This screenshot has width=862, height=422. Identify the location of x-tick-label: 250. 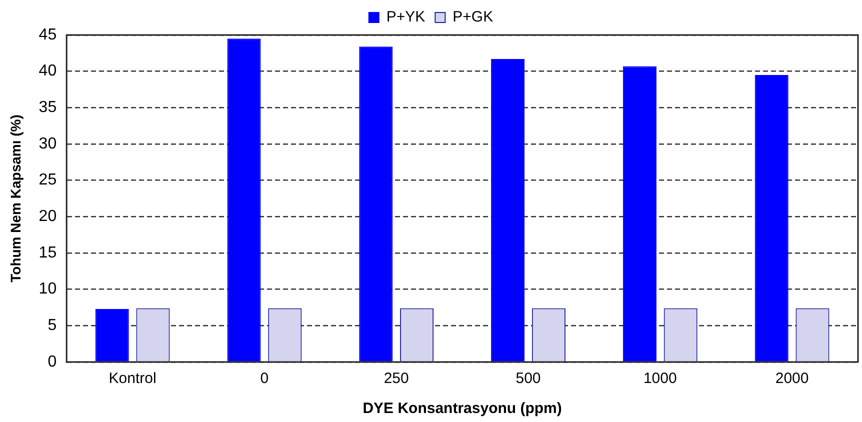
(396, 379).